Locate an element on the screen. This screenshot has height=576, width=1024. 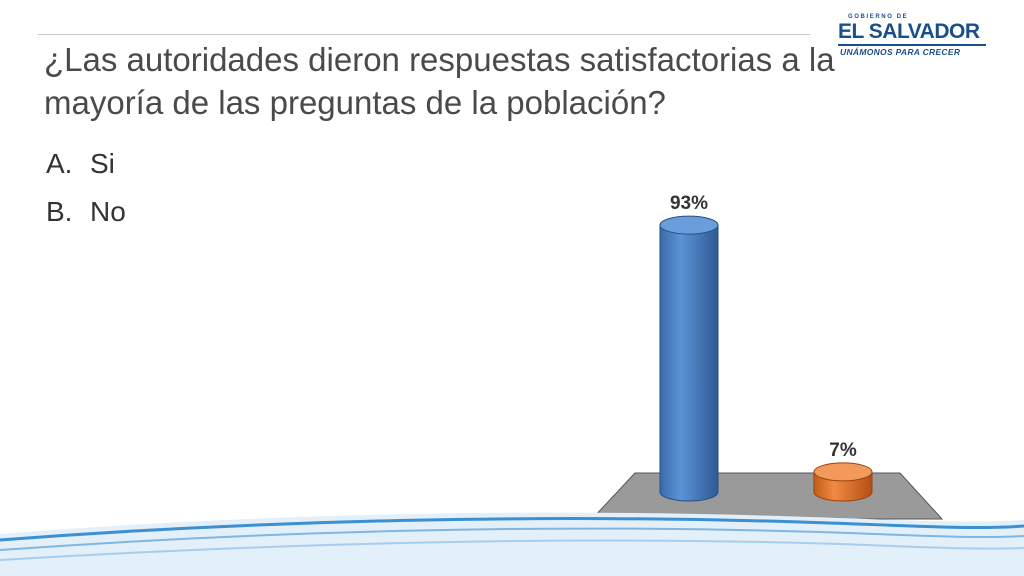
decorative-waves is located at coordinates (512, 544).